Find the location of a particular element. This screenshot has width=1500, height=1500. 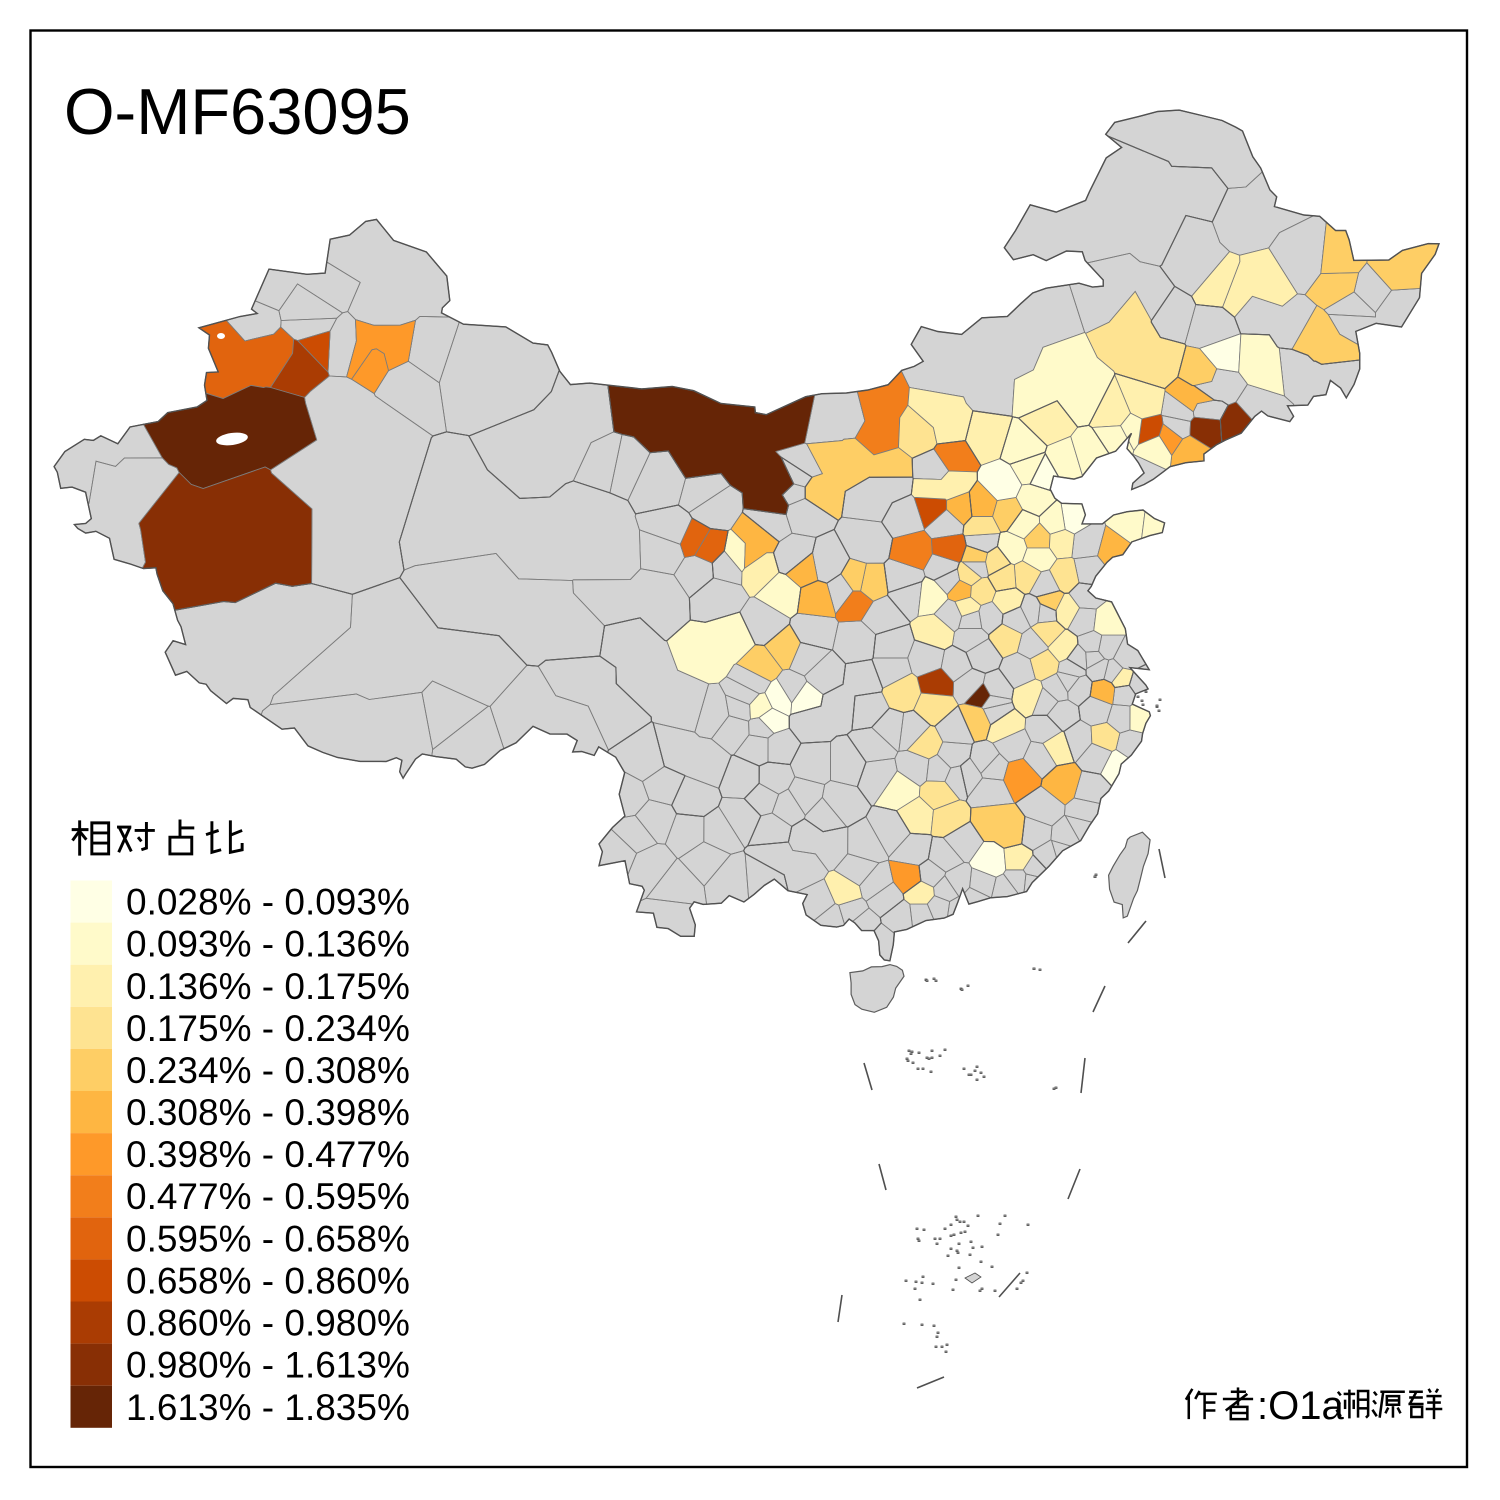

svg-text: 0.980% - 1.613% is located at coordinates (268, 1365).